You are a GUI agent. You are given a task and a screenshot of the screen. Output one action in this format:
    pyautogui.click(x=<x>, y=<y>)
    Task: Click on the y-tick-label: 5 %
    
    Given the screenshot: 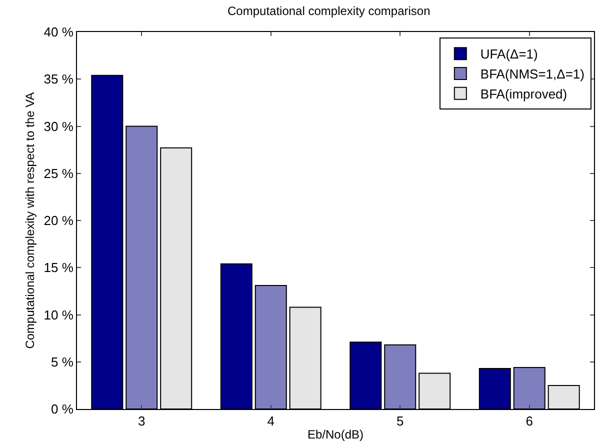 What is the action you would take?
    pyautogui.click(x=62, y=362)
    